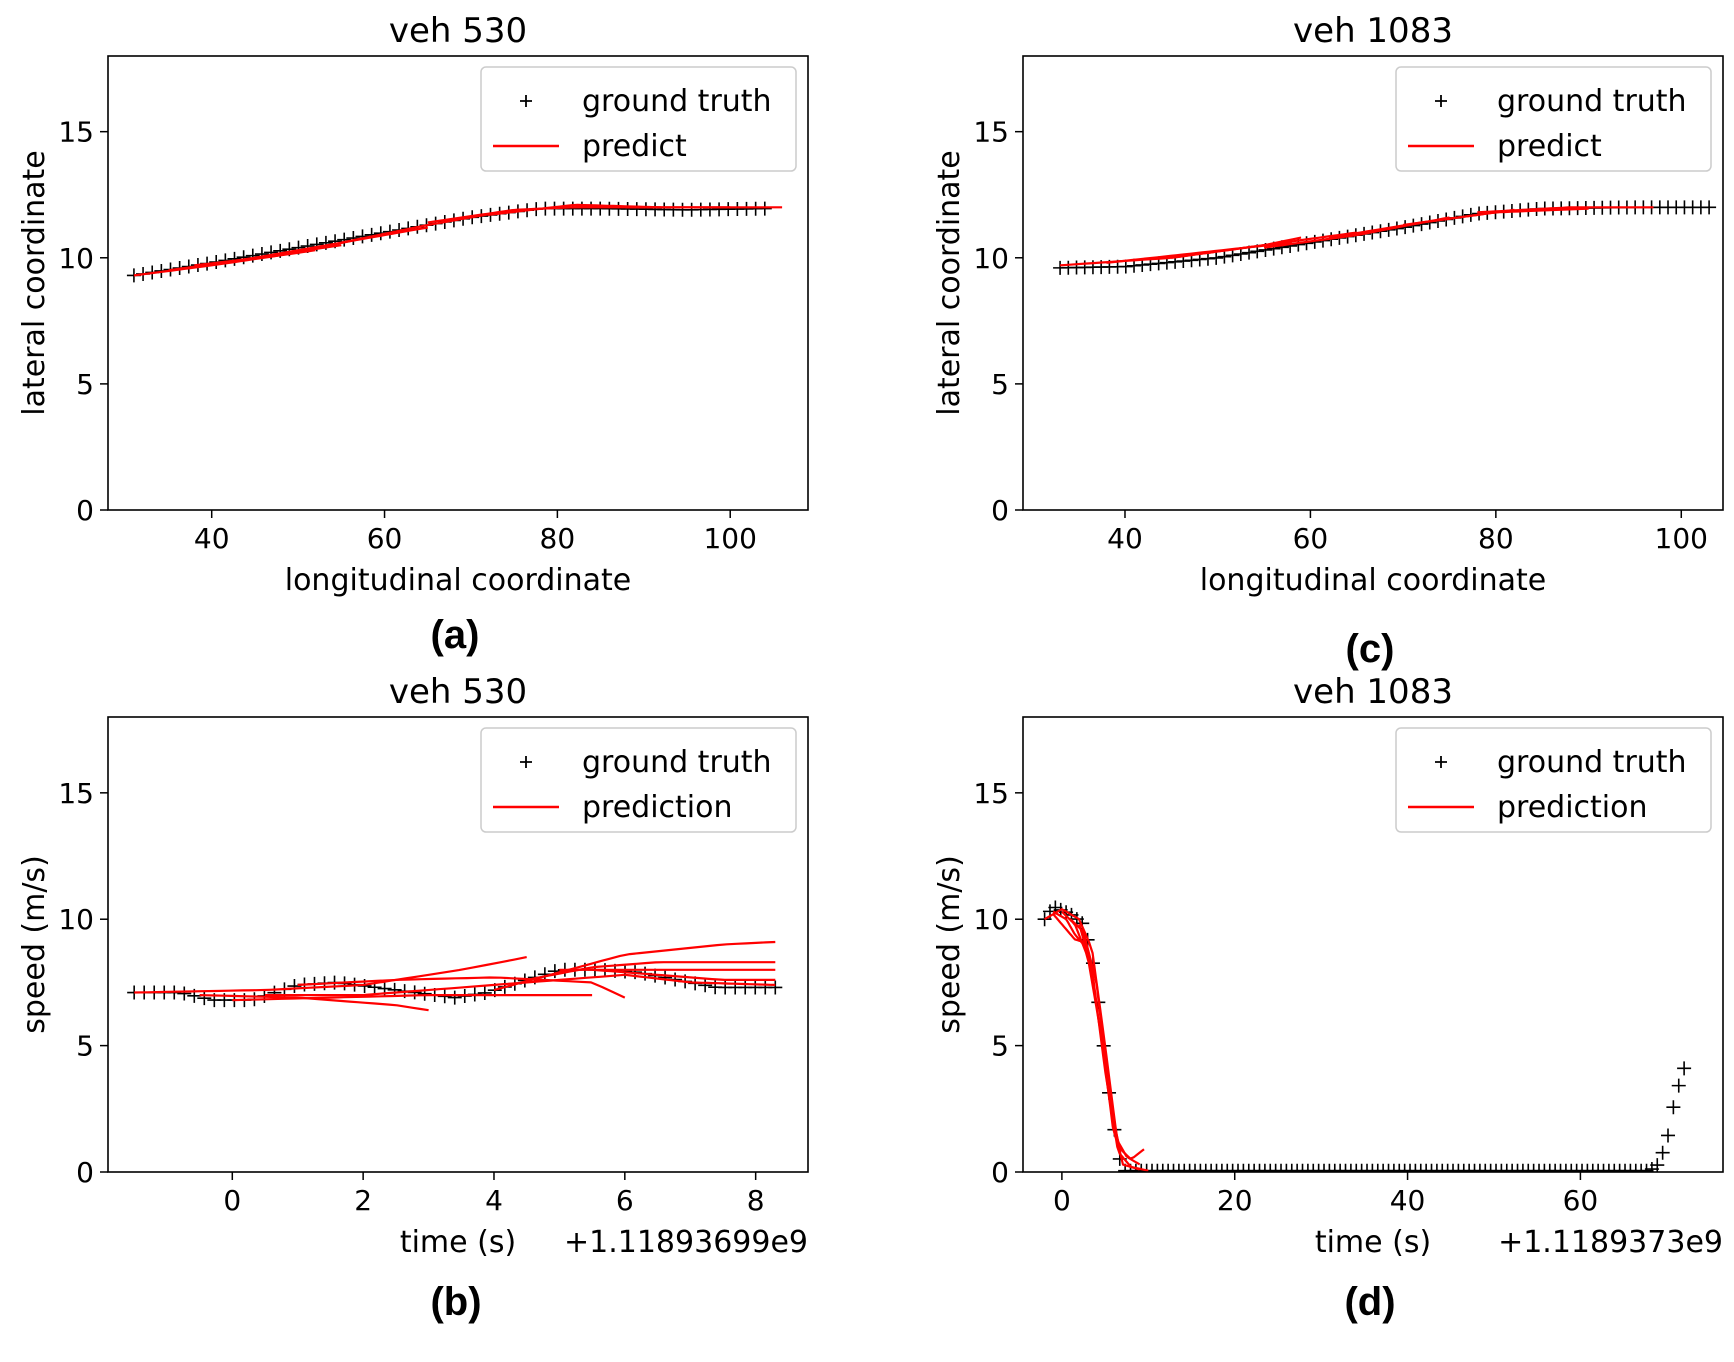 The height and width of the screenshot is (1362, 1734). What do you see at coordinates (1370, 1302) in the screenshot?
I see `caption-d: (d)` at bounding box center [1370, 1302].